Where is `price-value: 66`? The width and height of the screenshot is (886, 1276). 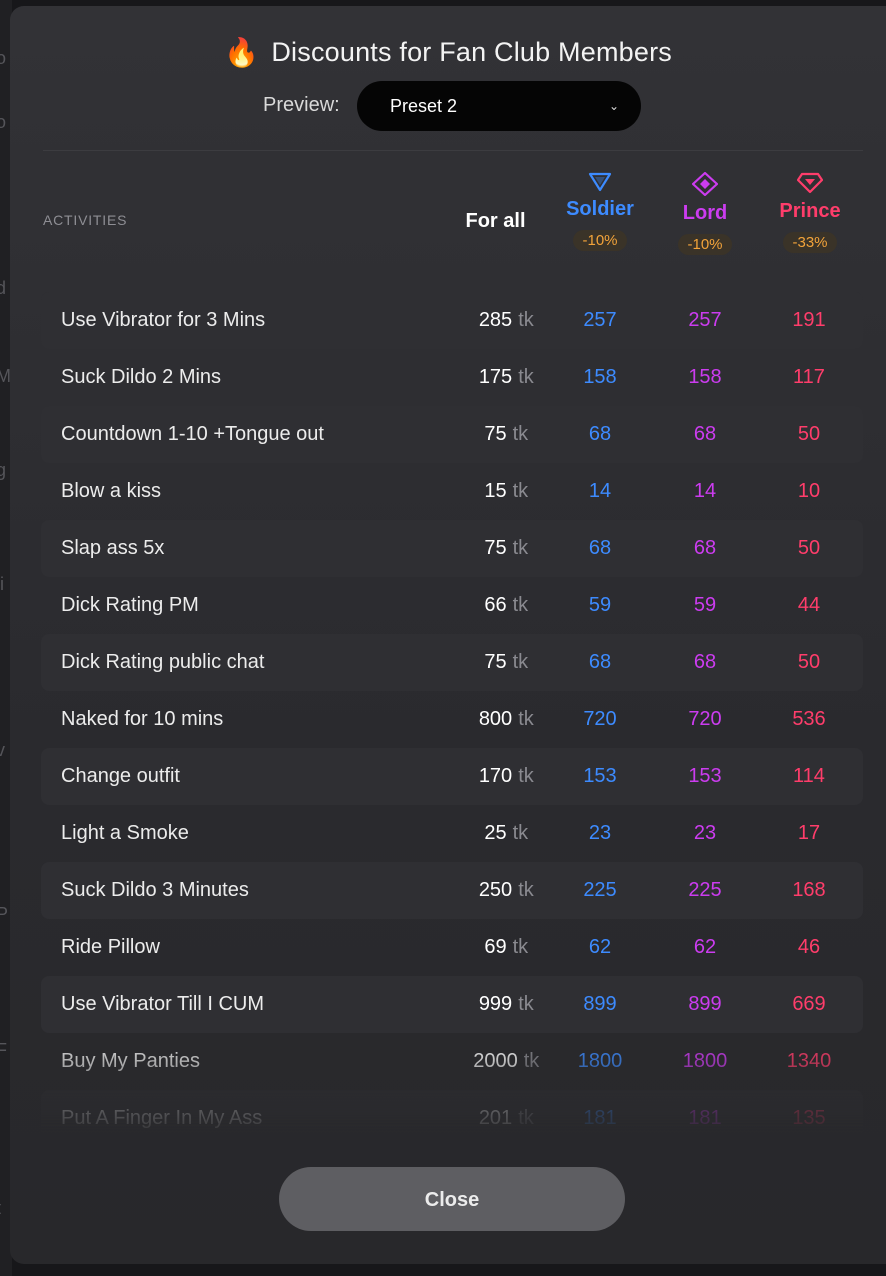
price-value: 66 is located at coordinates (495, 605).